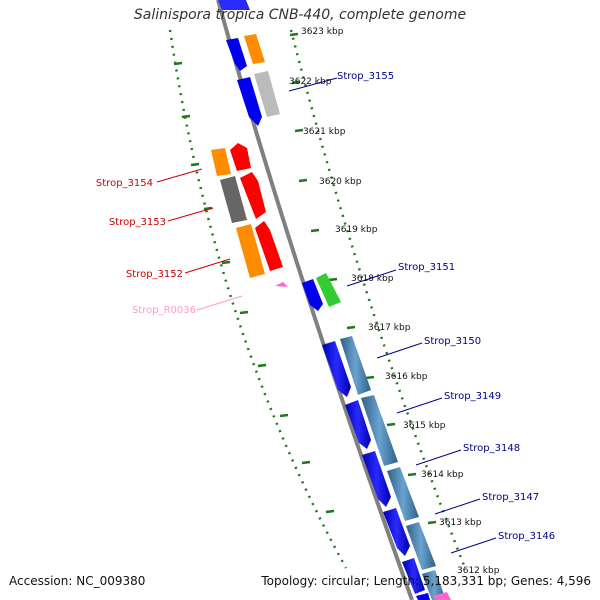 Image resolution: width=600 pixels, height=600 pixels. What do you see at coordinates (452, 341) in the screenshot?
I see `gene-label: Strop_3150` at bounding box center [452, 341].